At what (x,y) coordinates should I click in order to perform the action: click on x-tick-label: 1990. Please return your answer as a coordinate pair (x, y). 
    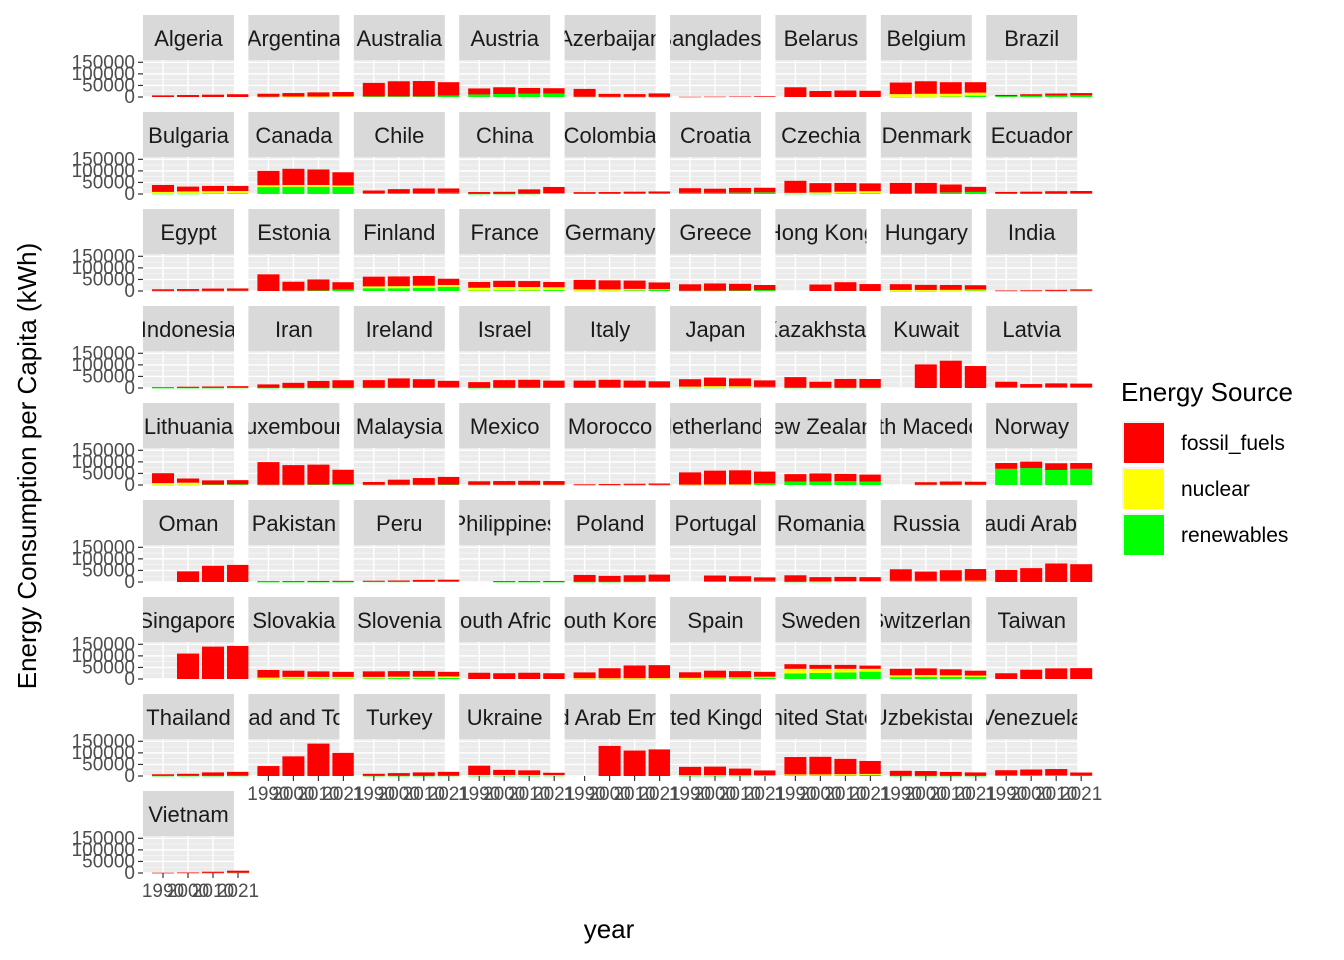
    Looking at the image, I should click on (584, 794).